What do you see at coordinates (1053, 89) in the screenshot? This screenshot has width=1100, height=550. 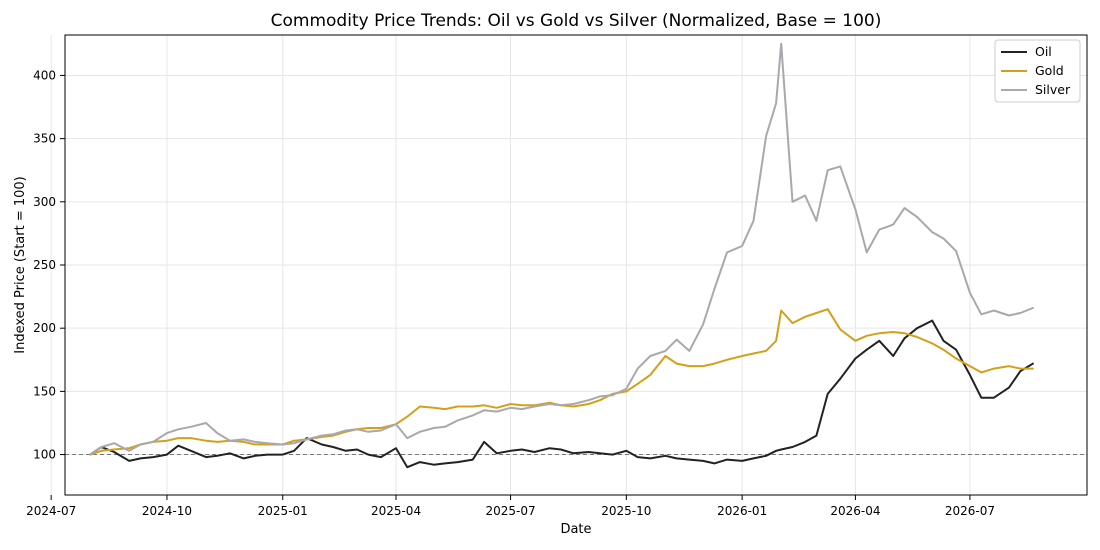 I see `legend-label-silver: Silver` at bounding box center [1053, 89].